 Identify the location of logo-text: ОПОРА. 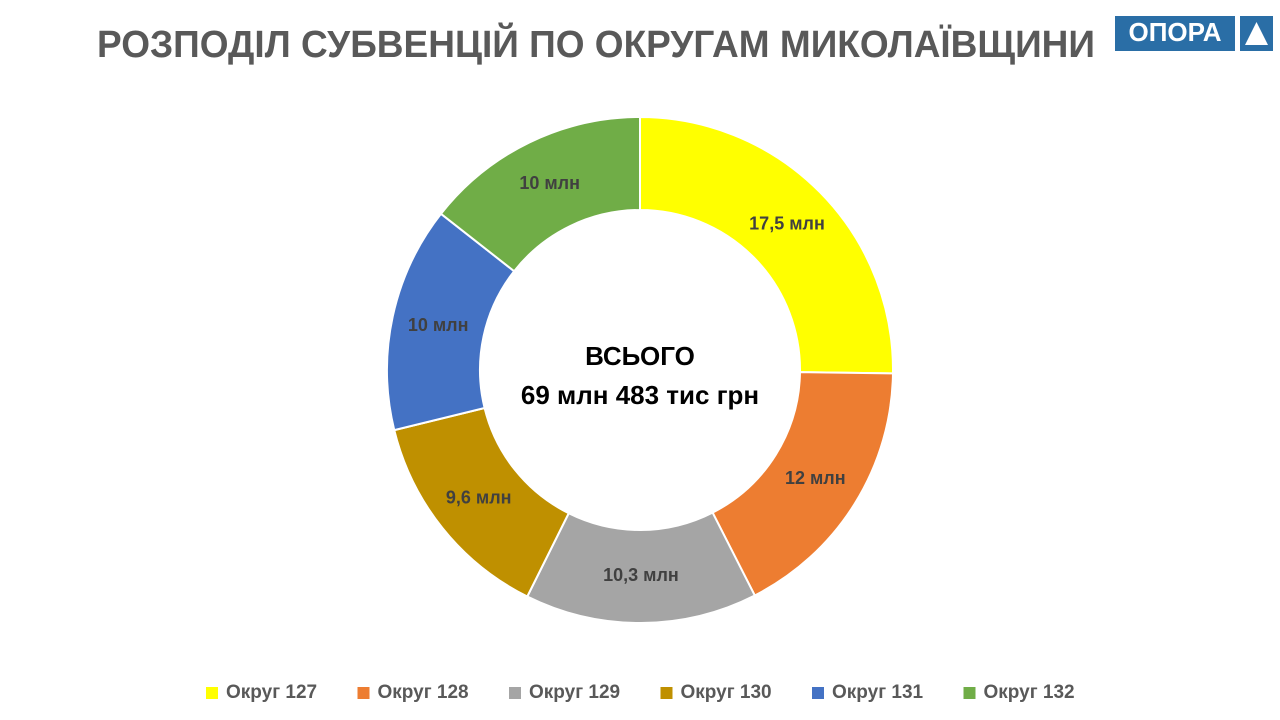
(1175, 32).